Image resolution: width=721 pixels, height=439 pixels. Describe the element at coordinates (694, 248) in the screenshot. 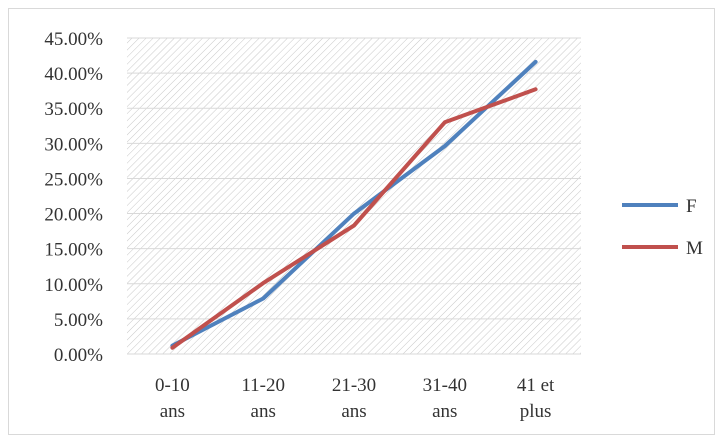

I see `legend-label-m: M` at that location.